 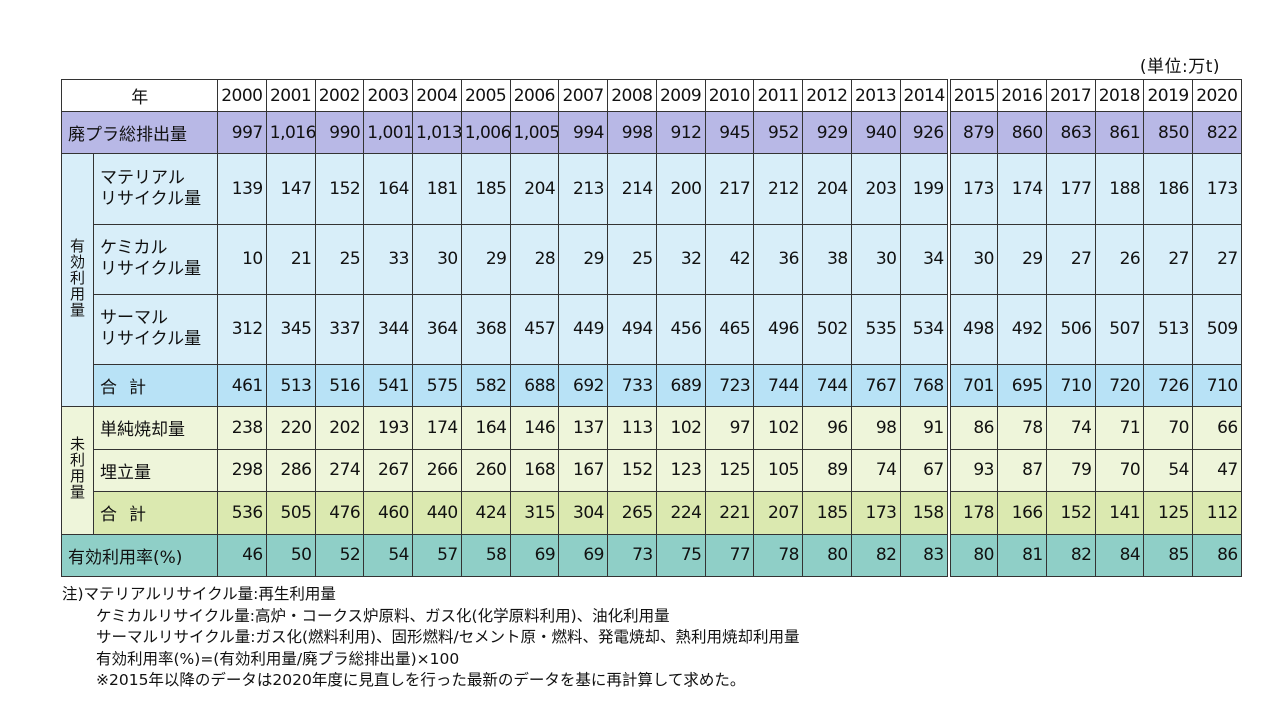 What do you see at coordinates (485, 513) in the screenshot?
I see `value-cell: 424` at bounding box center [485, 513].